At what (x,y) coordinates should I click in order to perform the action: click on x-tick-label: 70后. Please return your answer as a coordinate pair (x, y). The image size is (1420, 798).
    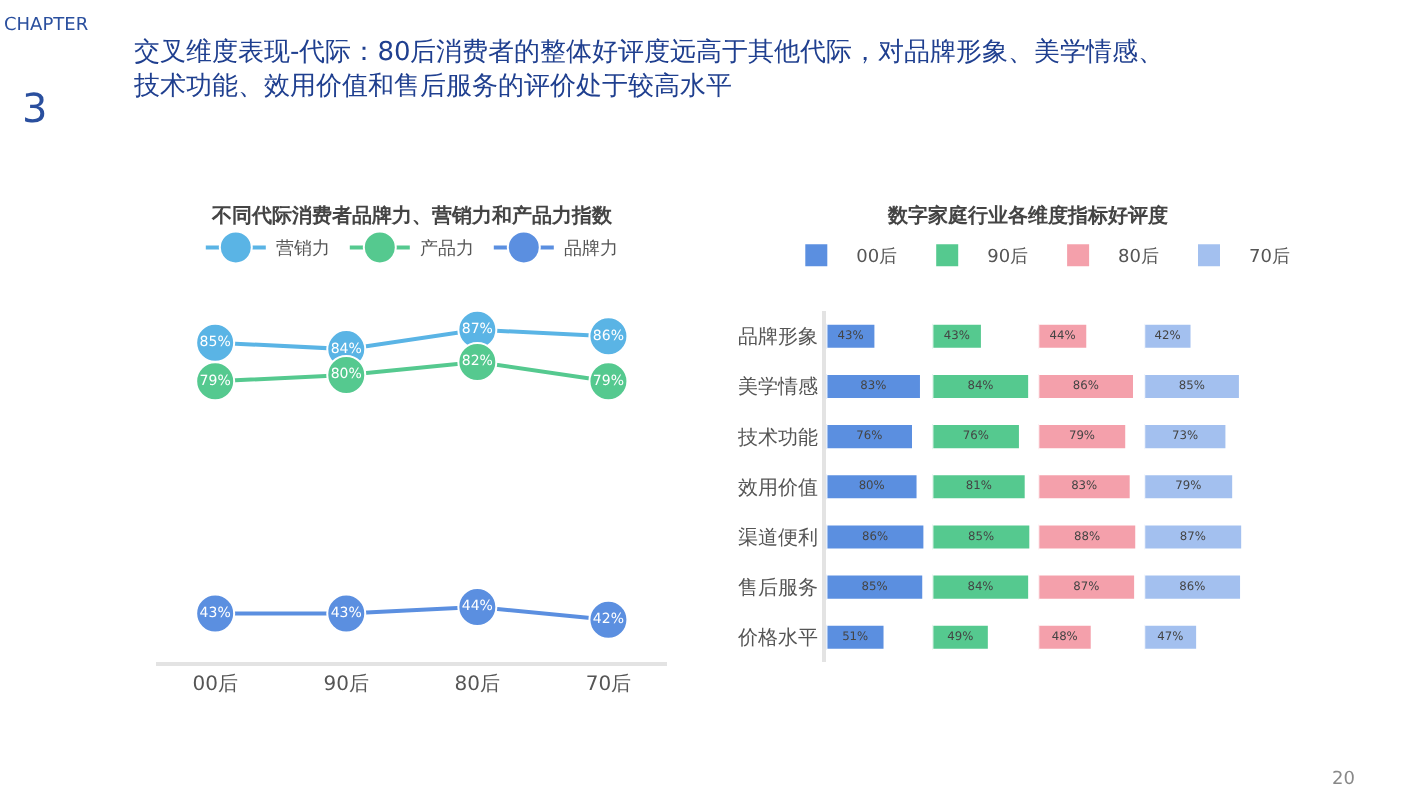
    Looking at the image, I should click on (608, 684).